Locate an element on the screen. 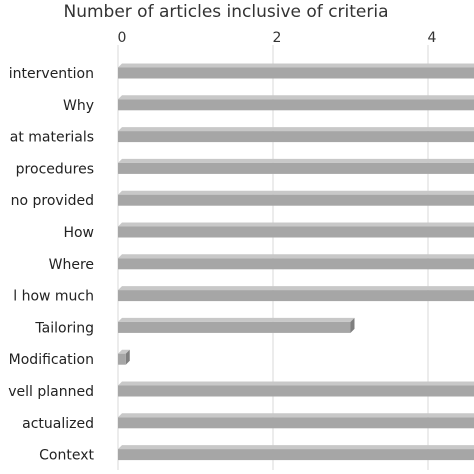 Image resolution: width=474 pixels, height=474 pixels. category-label: How is located at coordinates (78, 233).